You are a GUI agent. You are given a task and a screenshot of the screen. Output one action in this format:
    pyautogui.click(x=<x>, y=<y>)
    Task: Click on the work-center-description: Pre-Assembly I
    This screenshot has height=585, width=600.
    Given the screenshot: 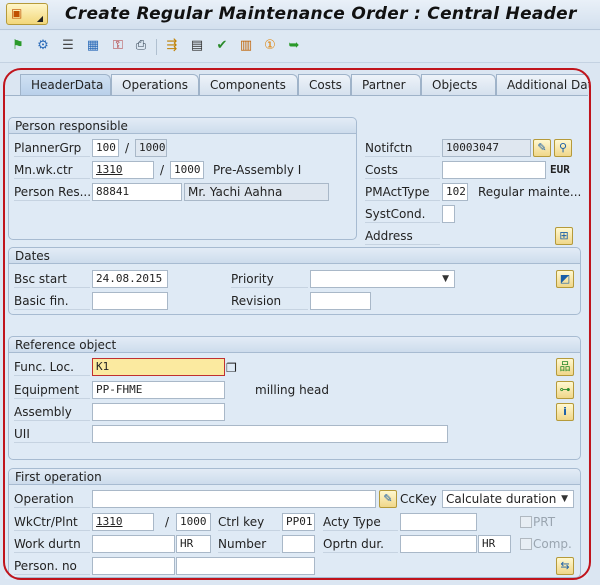 What is the action you would take?
    pyautogui.click(x=257, y=170)
    